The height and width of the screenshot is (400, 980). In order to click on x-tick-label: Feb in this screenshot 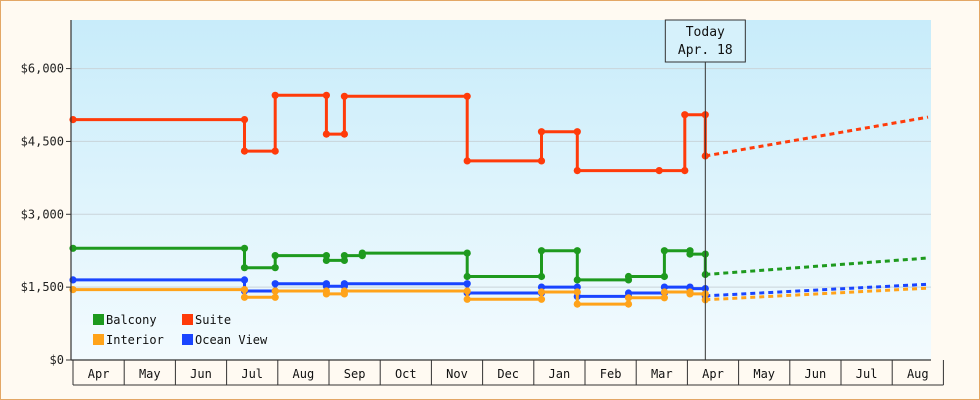, I will do `click(611, 374)`.